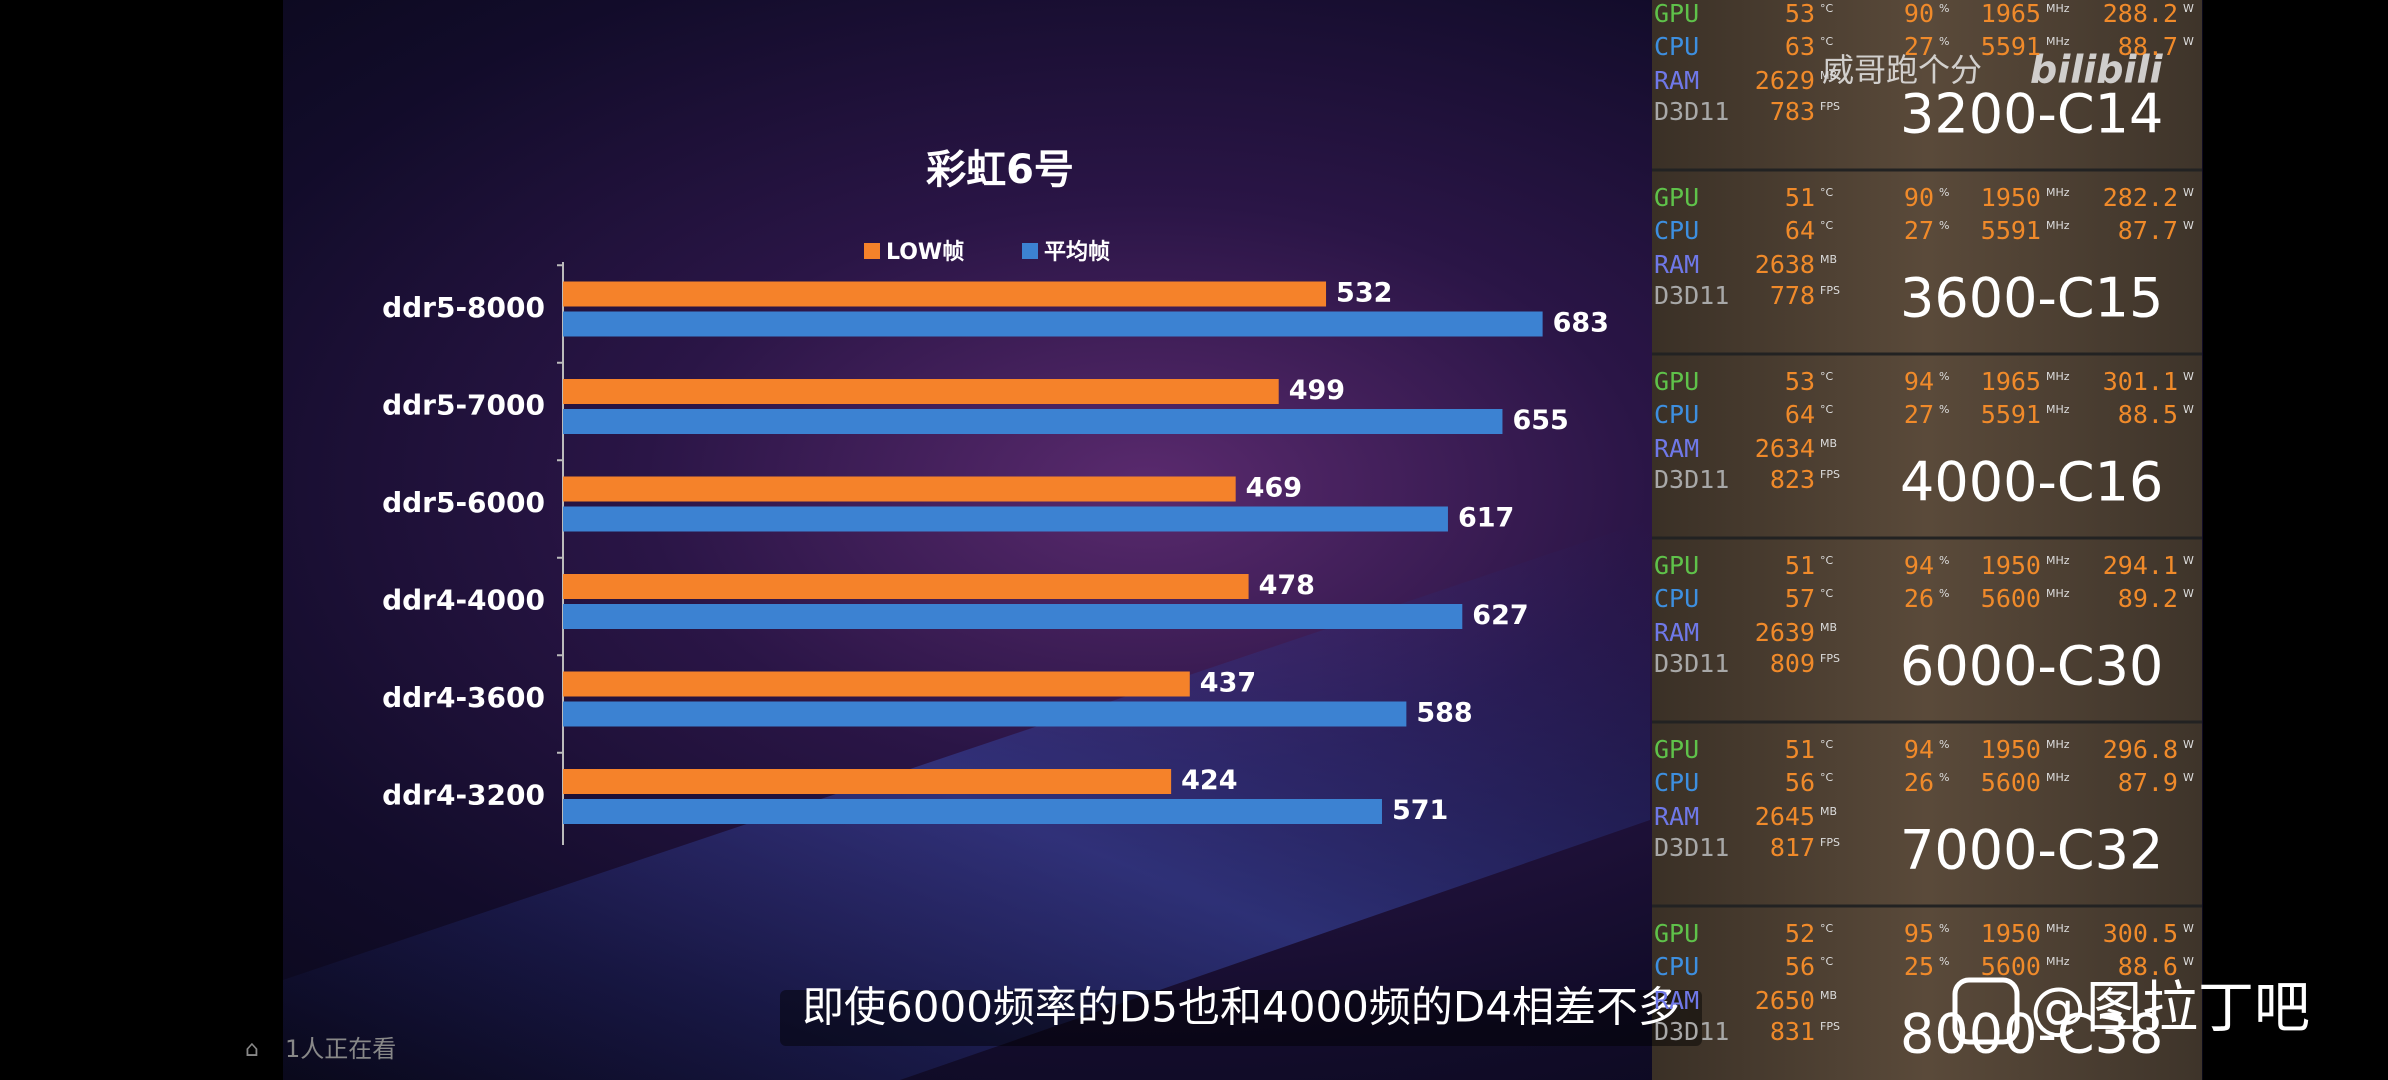 This screenshot has height=1080, width=2388. I want to click on hud-value: 2650, so click(1785, 1000).